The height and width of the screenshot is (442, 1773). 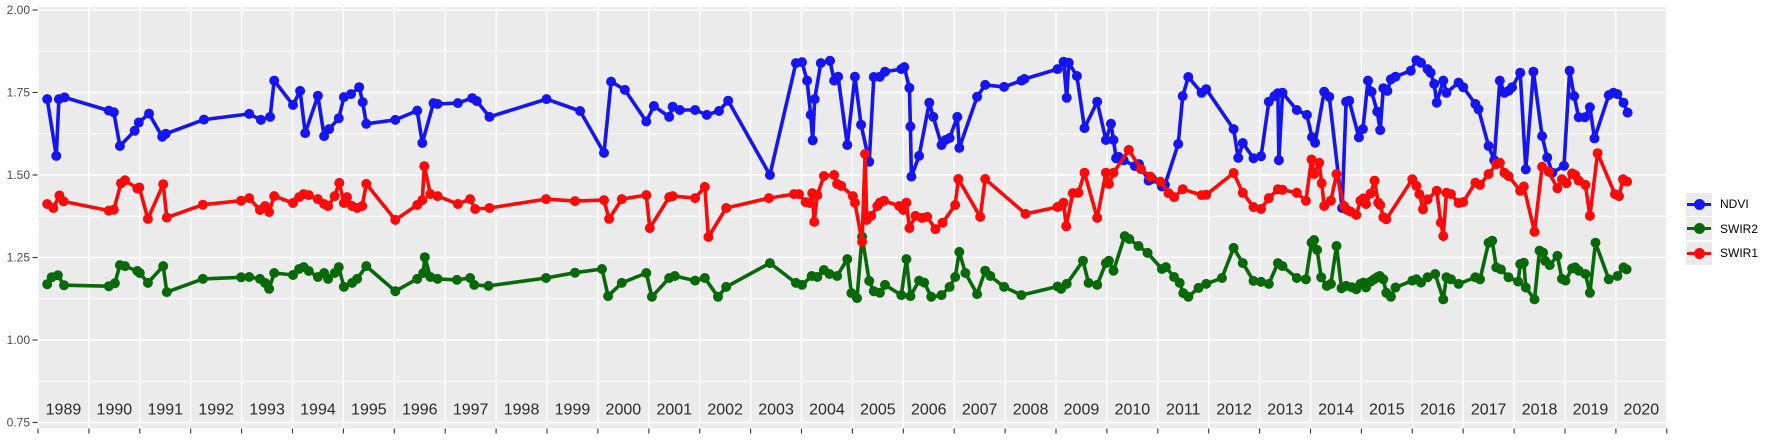 I want to click on x-tick-label: 1992, so click(x=216, y=410).